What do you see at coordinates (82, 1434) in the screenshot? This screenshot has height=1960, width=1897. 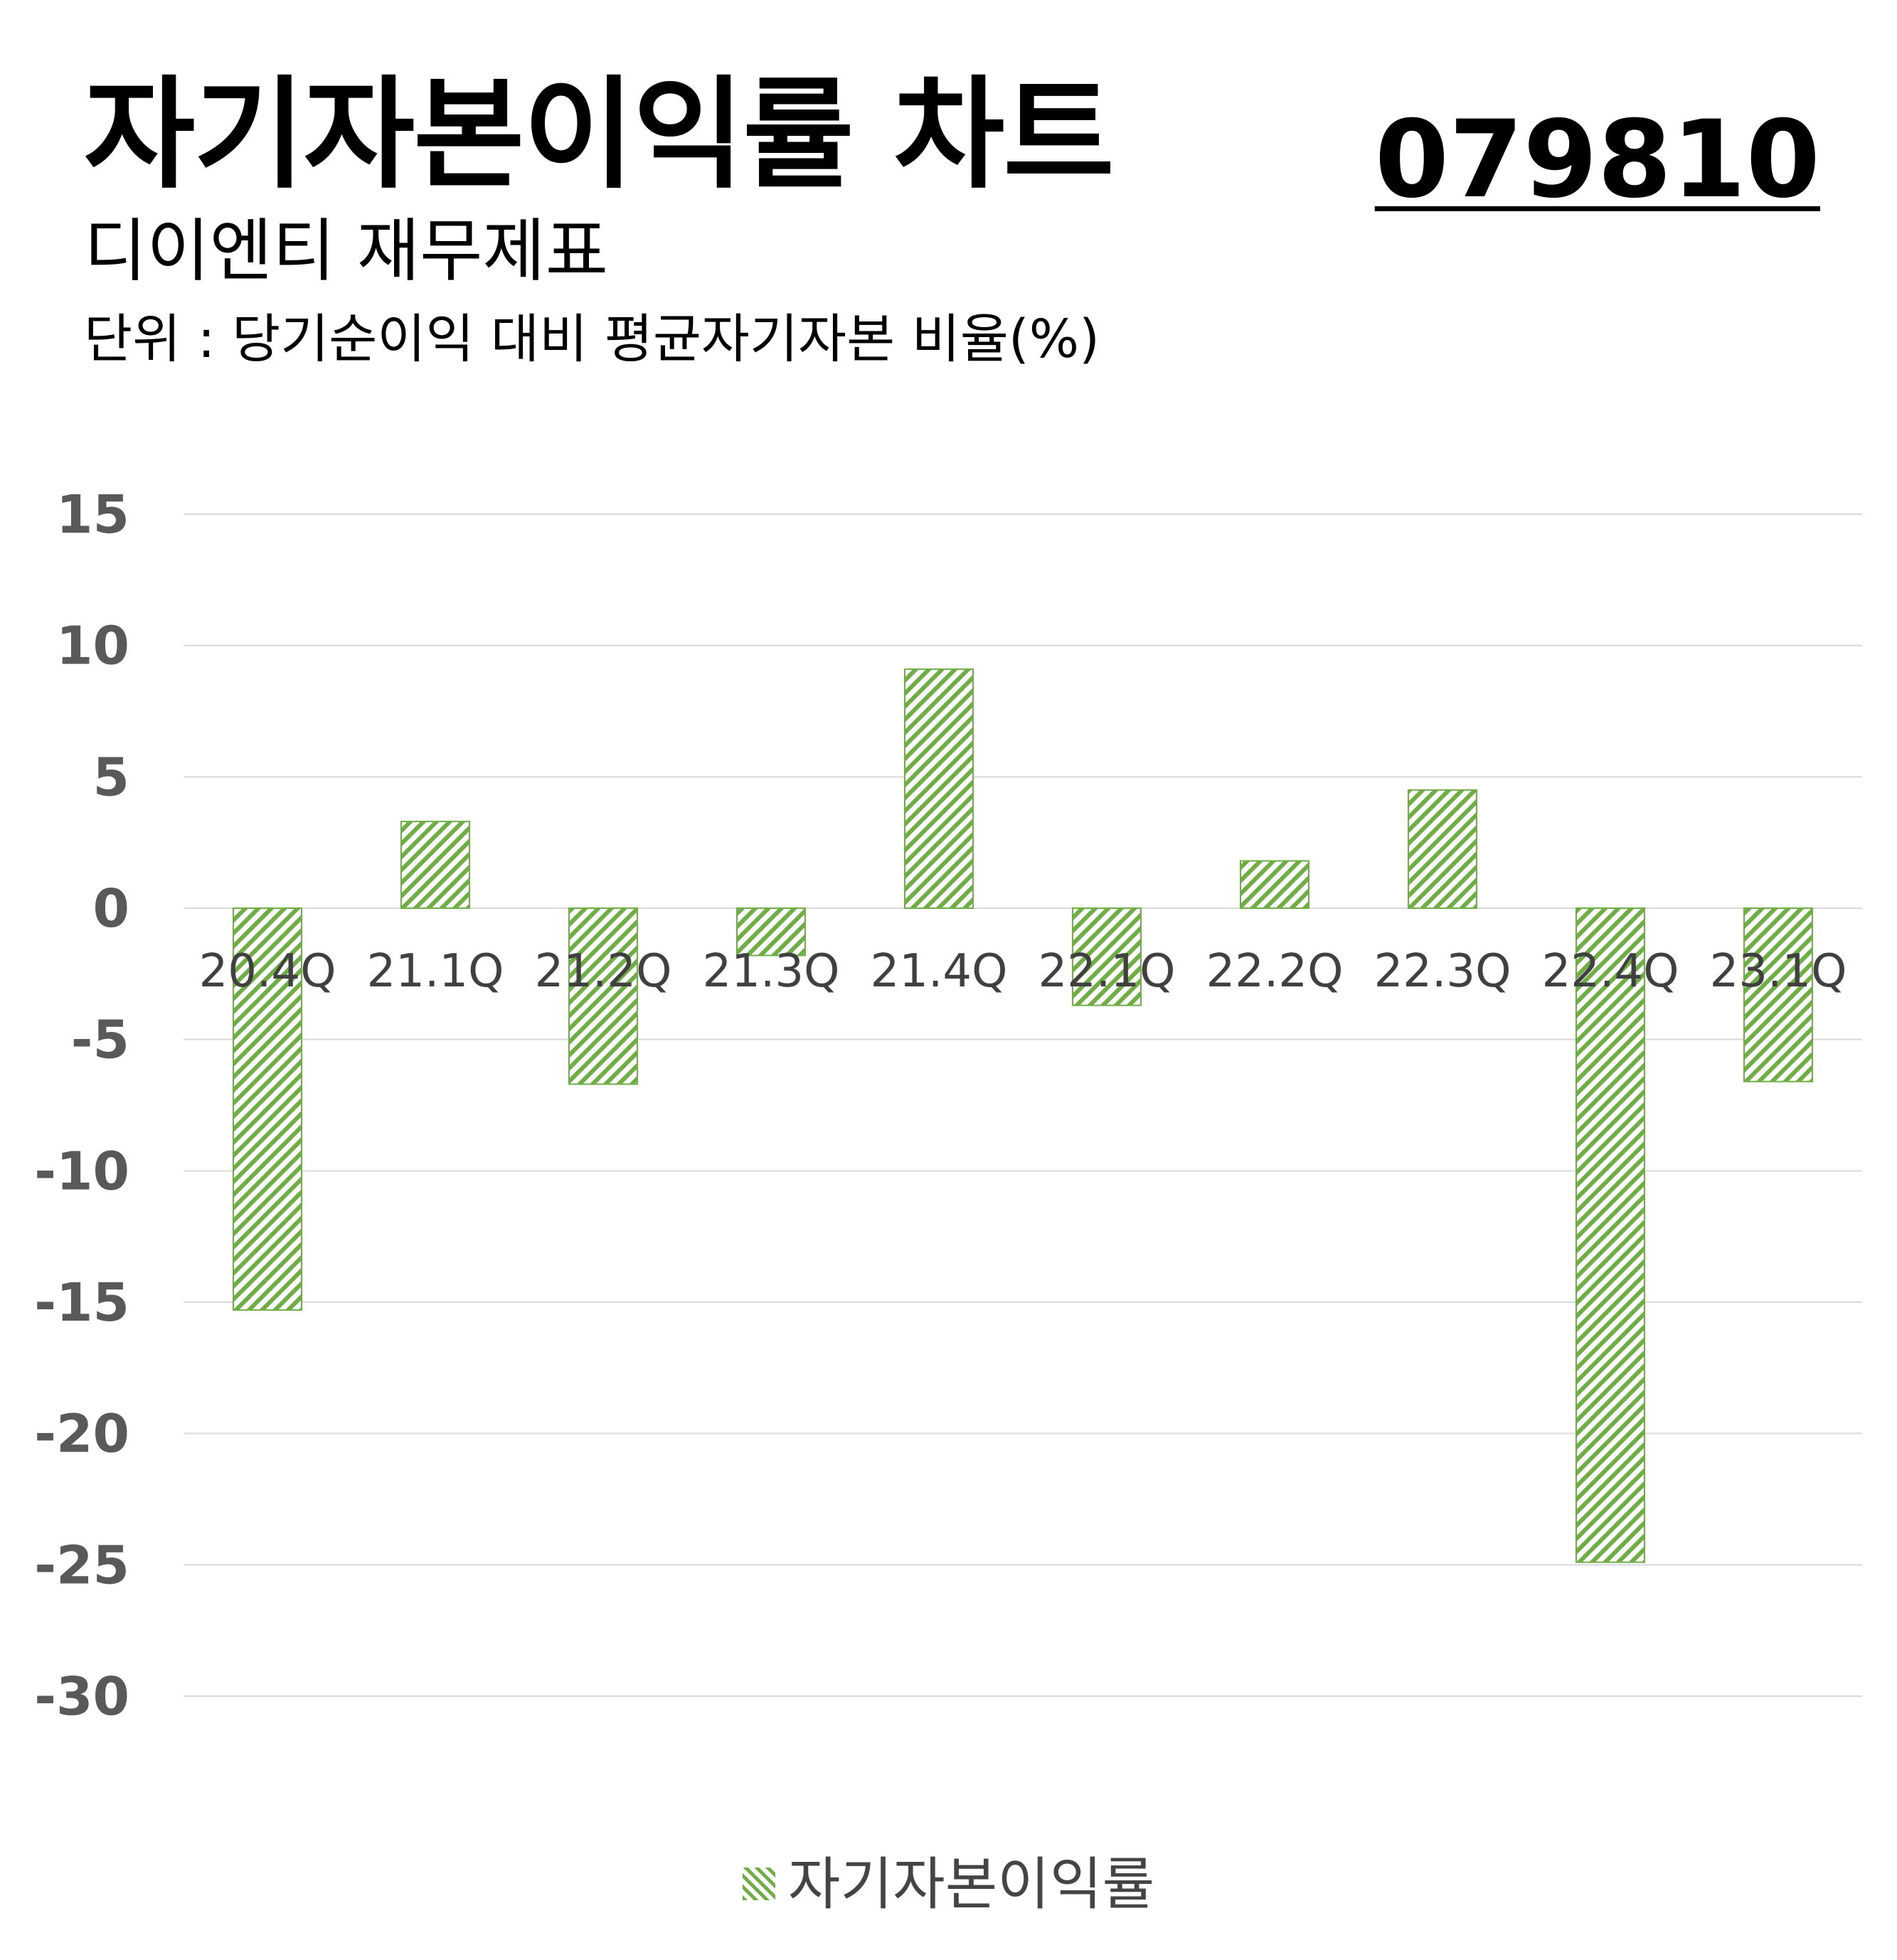 I see `y-tick-label: -20` at bounding box center [82, 1434].